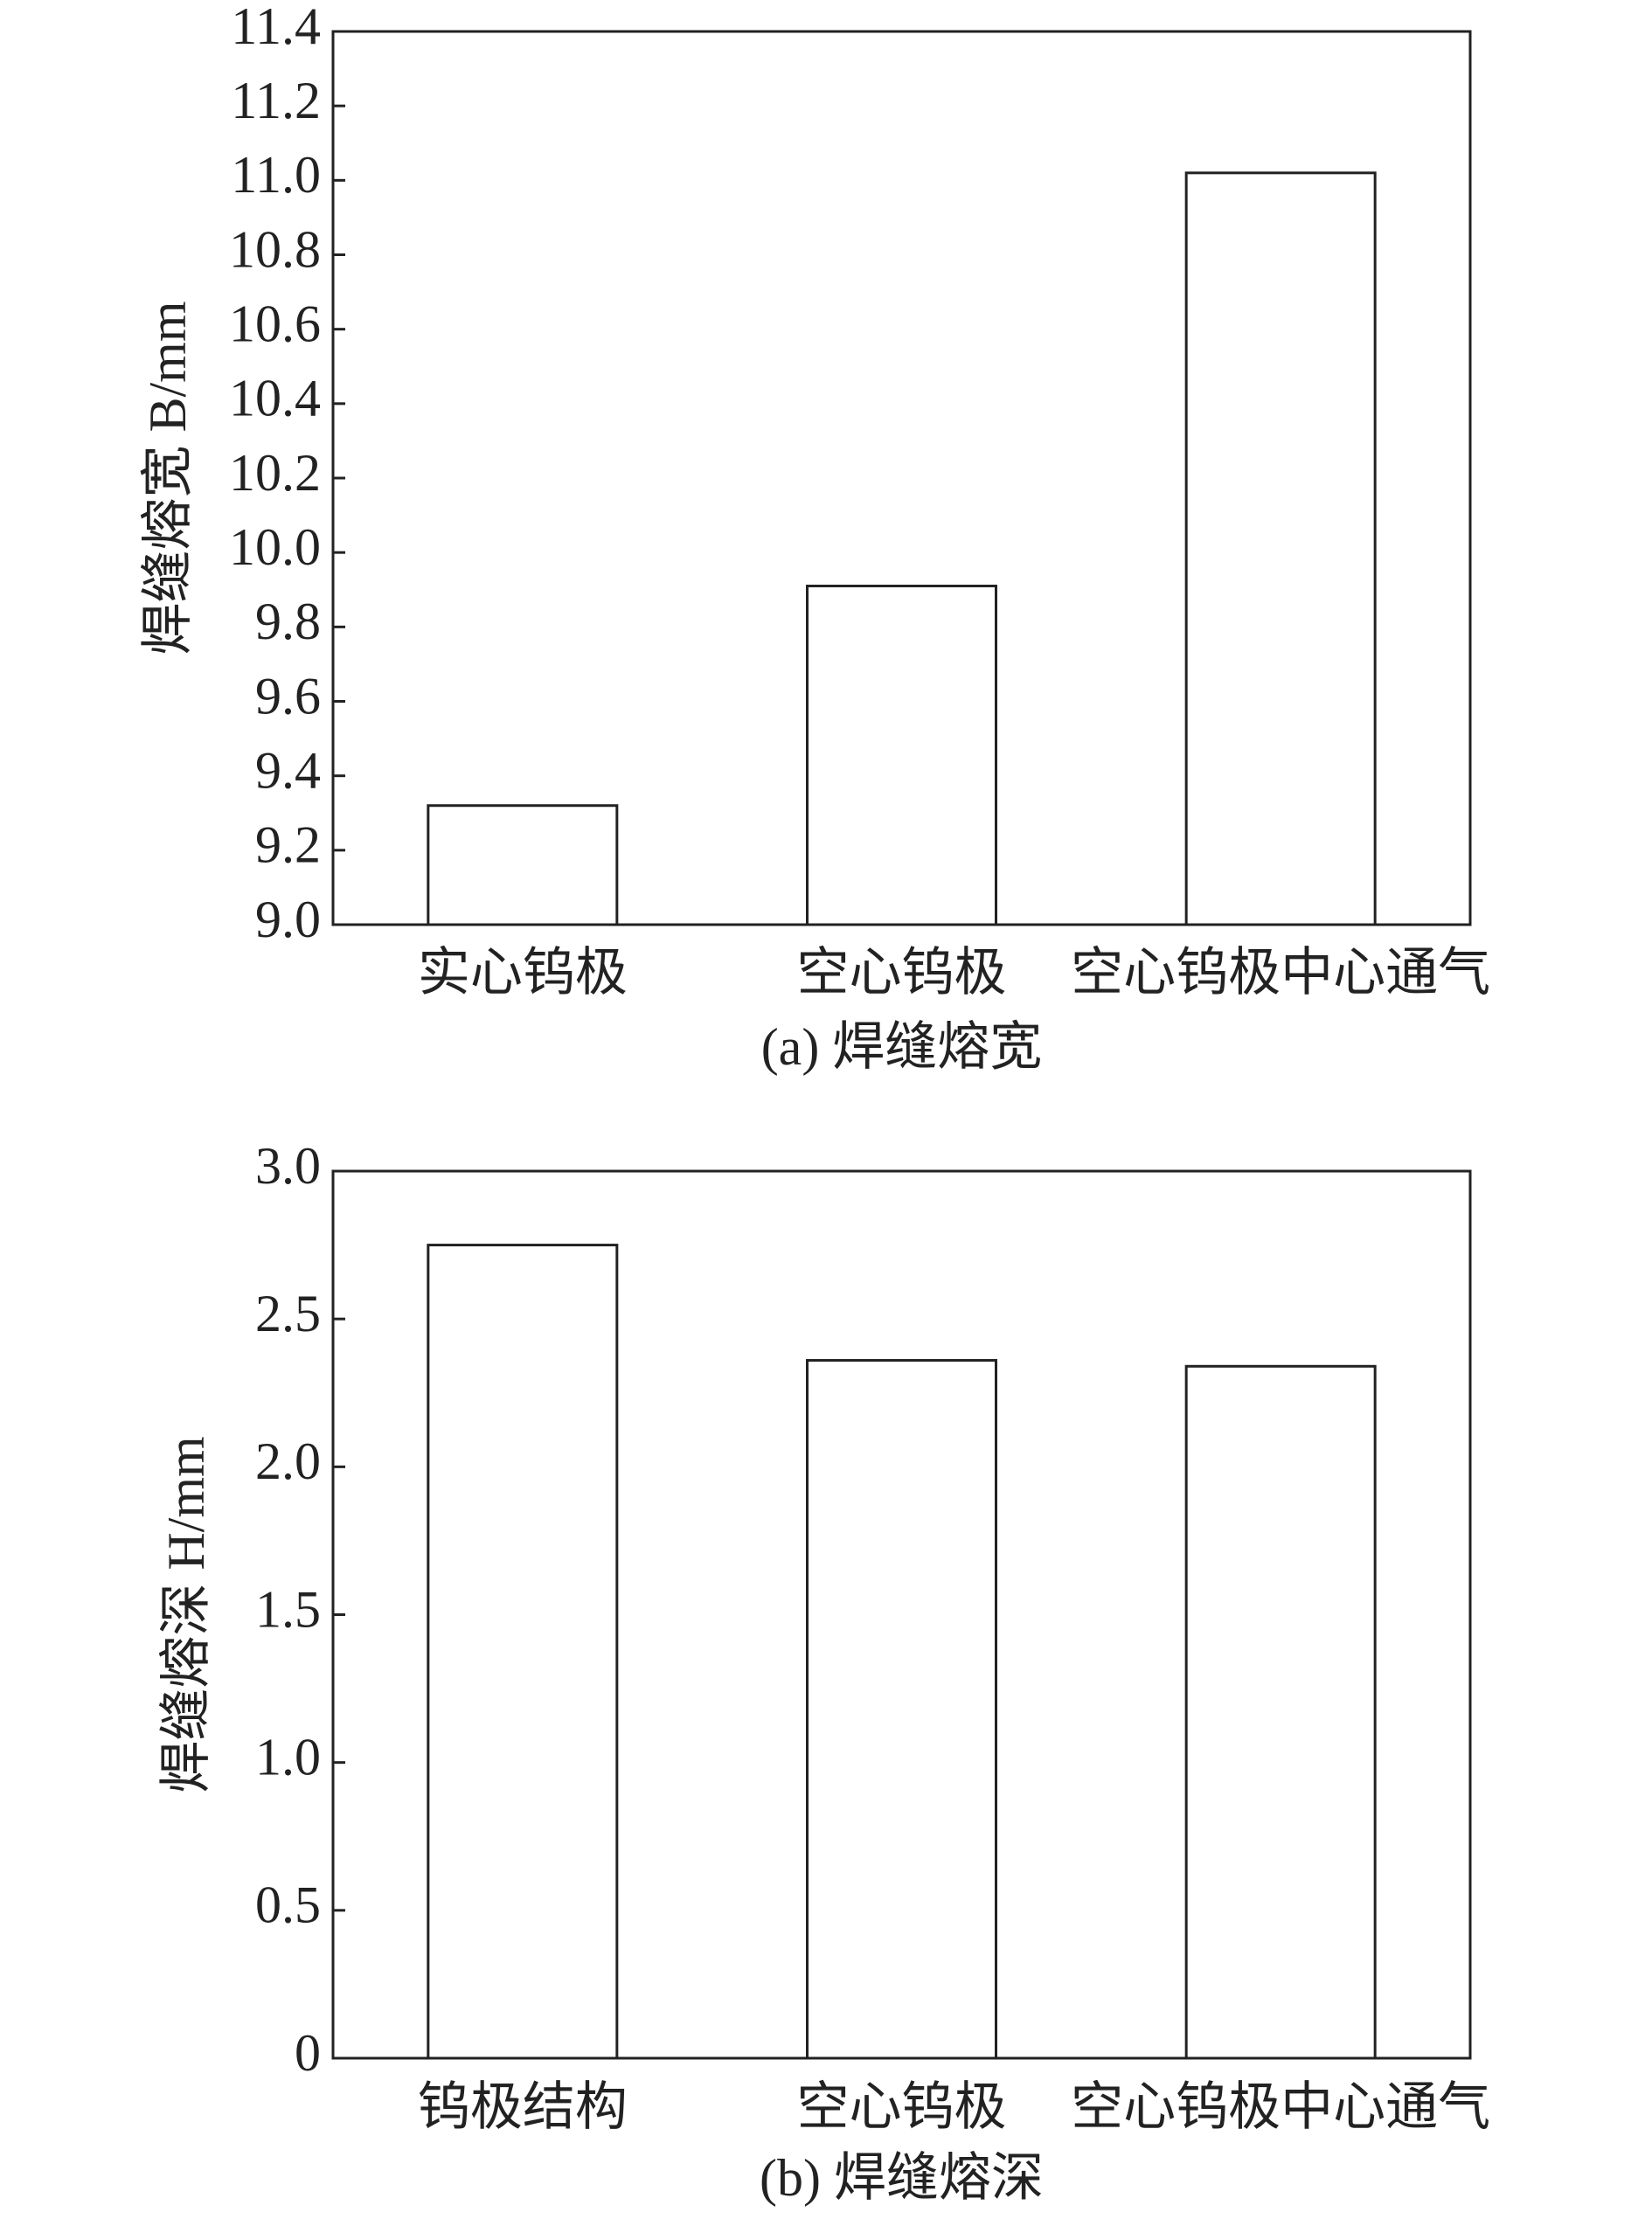 The width and height of the screenshot is (1652, 2219). Describe the element at coordinates (902, 2178) in the screenshot. I see `caption: (b) 焊缝熔深` at that location.